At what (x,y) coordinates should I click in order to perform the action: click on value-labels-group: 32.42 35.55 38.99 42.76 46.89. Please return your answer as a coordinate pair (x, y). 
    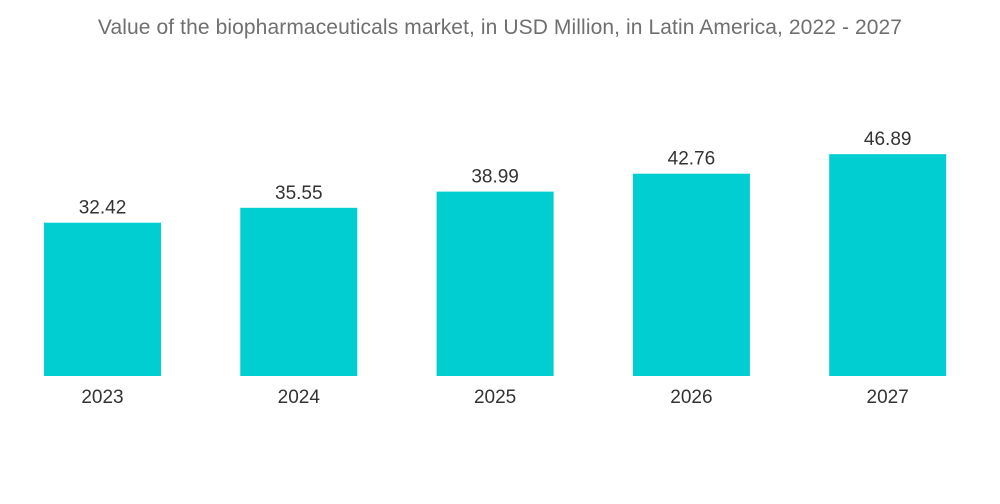
    Looking at the image, I should click on (495, 174).